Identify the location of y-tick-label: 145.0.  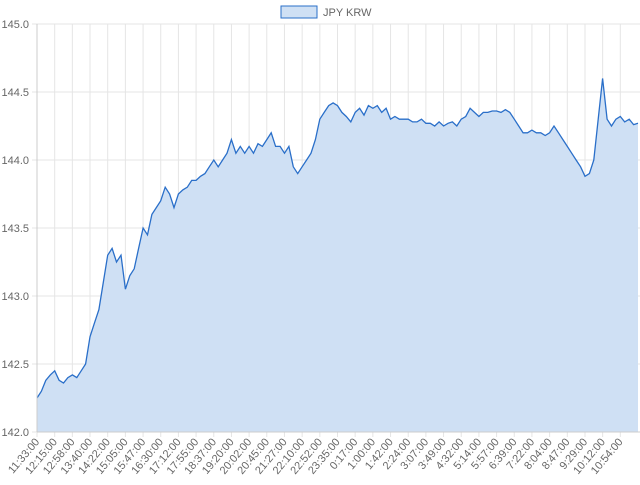
(15, 25).